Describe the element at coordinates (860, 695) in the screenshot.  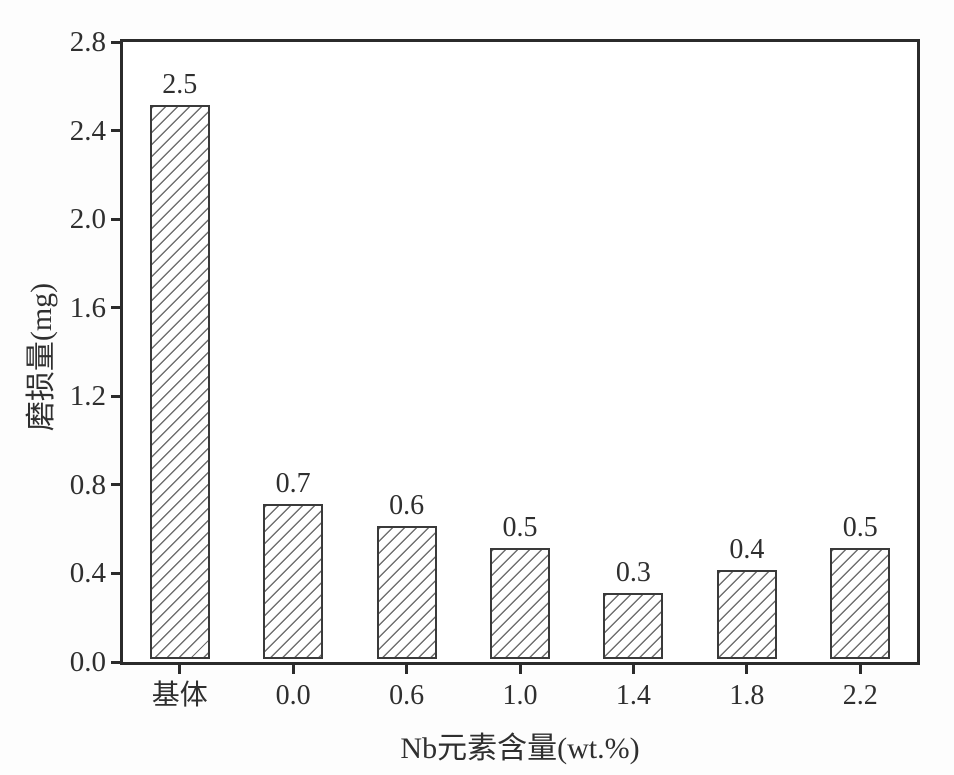
I see `x-tick-label: 2.2` at that location.